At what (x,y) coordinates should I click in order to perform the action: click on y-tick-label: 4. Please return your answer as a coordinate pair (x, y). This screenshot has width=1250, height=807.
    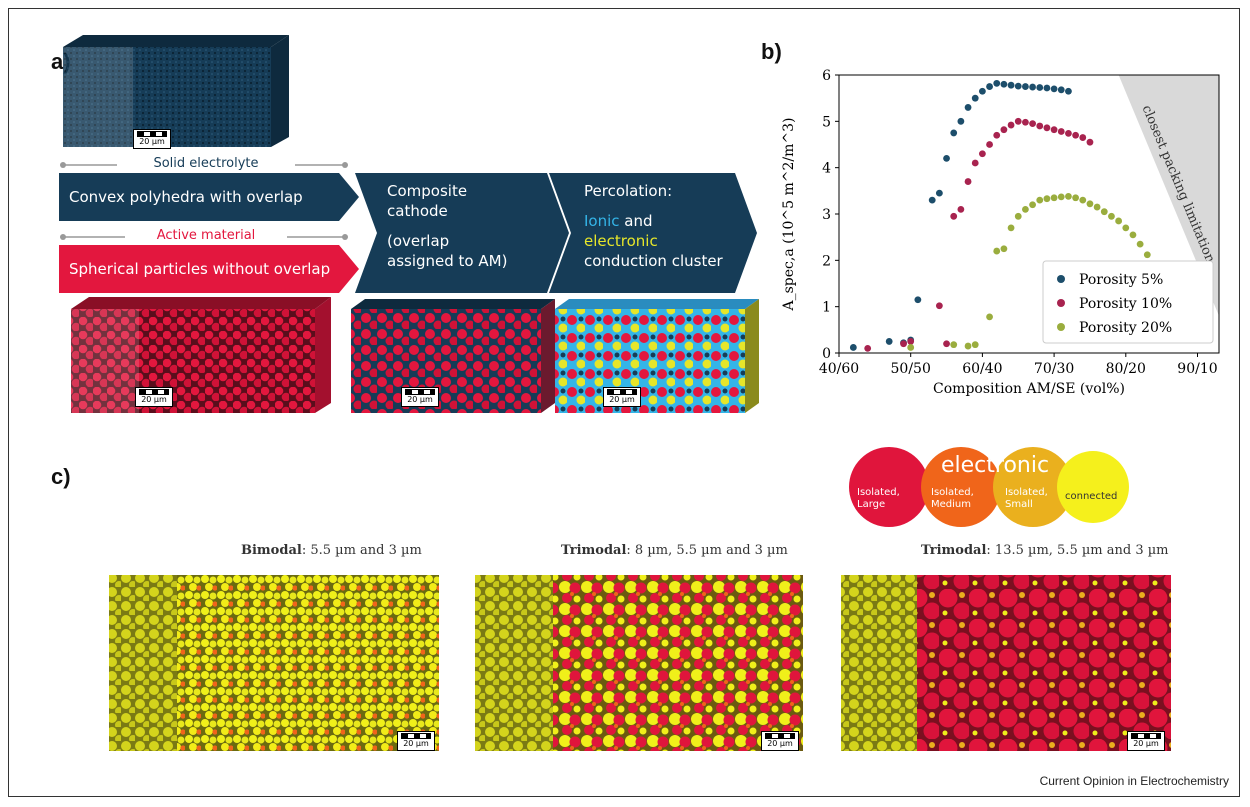
    Looking at the image, I should click on (826, 169).